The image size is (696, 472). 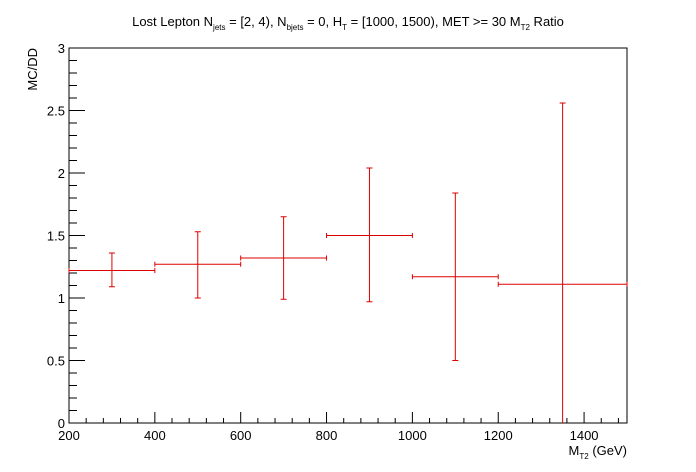 I want to click on y-tick-label: 2.5, so click(x=56, y=111).